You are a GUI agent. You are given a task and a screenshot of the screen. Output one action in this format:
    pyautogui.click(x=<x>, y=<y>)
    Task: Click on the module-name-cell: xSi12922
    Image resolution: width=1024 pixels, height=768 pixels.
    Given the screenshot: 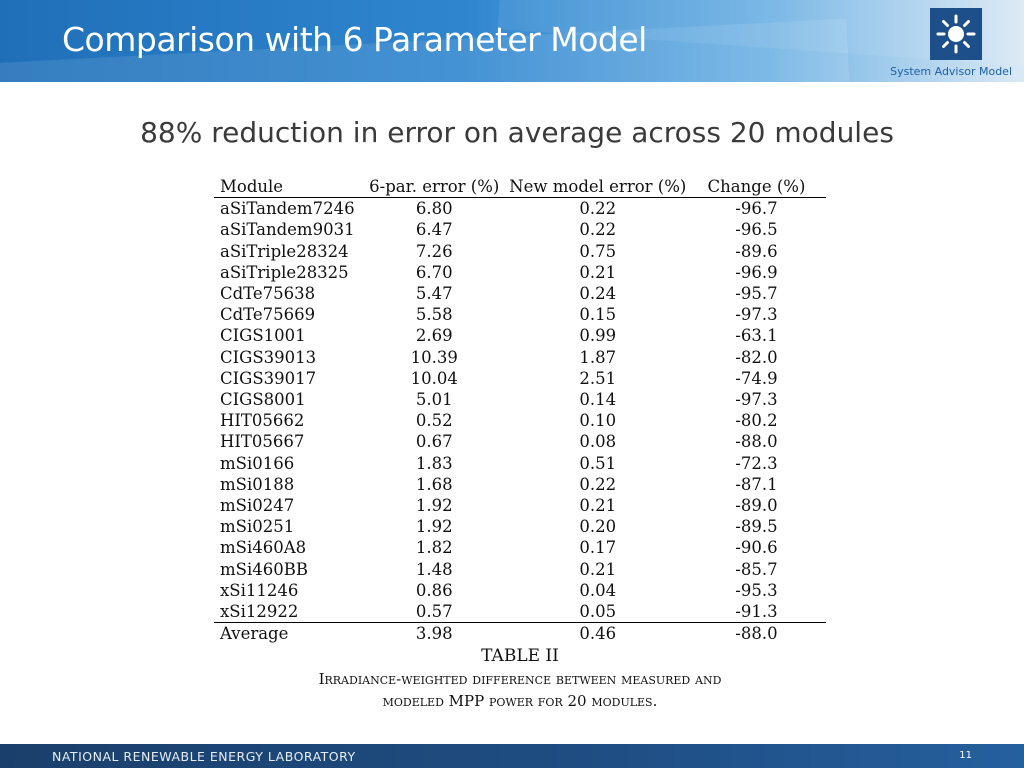 What is the action you would take?
    pyautogui.click(x=259, y=612)
    